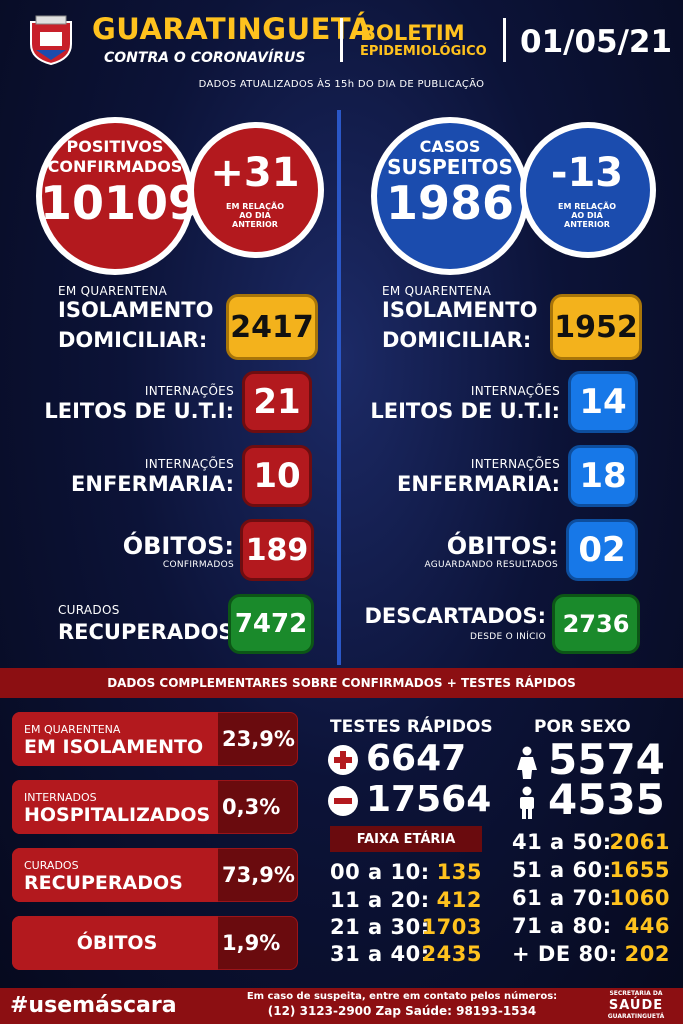 The height and width of the screenshot is (1024, 683). Describe the element at coordinates (507, 637) in the screenshot. I see `right-discarded-small: DESDE O INÍCIO` at that location.